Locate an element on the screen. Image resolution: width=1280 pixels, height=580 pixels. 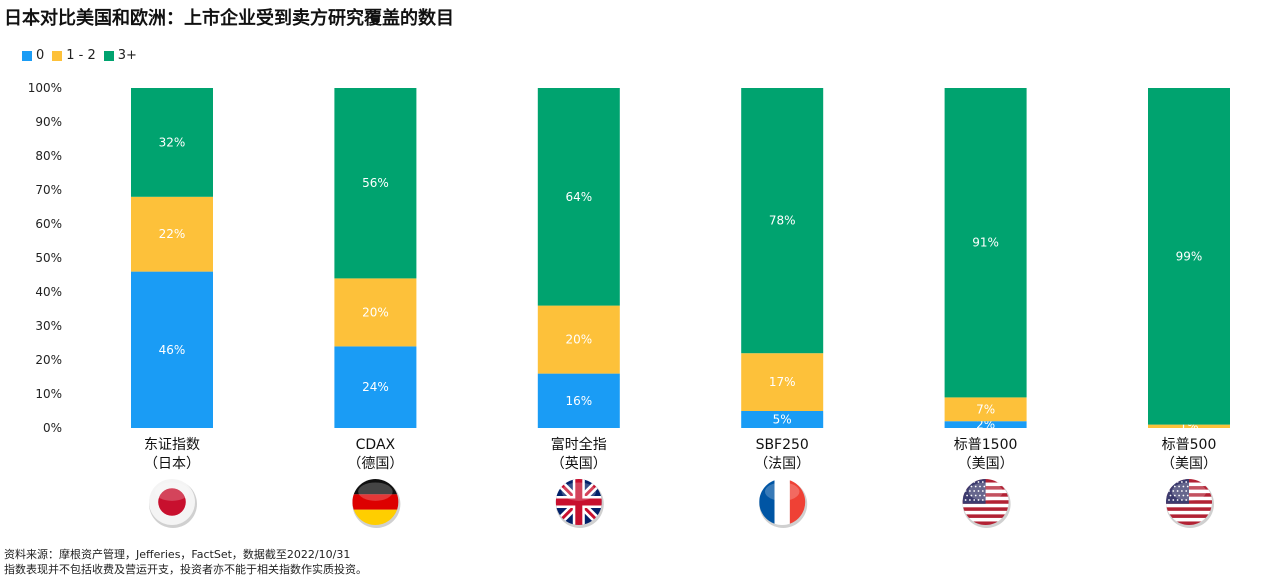
germany-flag-icon is located at coordinates (376, 503).